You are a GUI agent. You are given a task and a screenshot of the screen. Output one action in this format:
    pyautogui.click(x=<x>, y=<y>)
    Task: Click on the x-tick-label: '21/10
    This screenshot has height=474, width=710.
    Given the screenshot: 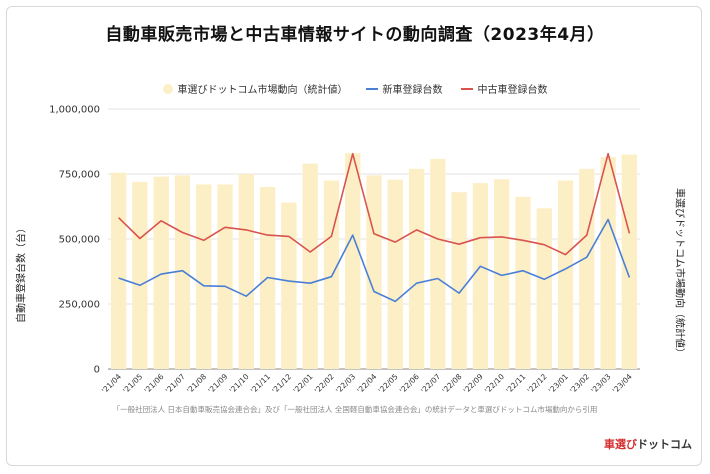 What is the action you would take?
    pyautogui.click(x=239, y=383)
    